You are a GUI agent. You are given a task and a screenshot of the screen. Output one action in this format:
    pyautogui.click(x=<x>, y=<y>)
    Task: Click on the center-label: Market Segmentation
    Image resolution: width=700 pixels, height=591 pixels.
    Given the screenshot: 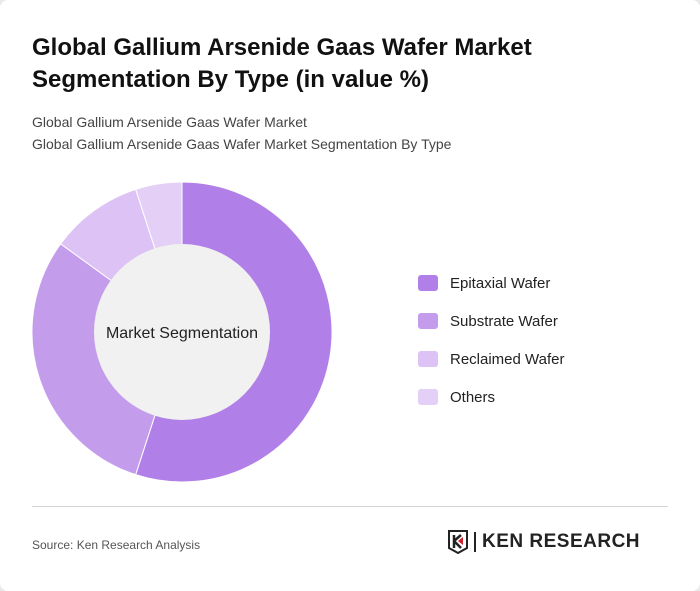 What is the action you would take?
    pyautogui.click(x=182, y=333)
    